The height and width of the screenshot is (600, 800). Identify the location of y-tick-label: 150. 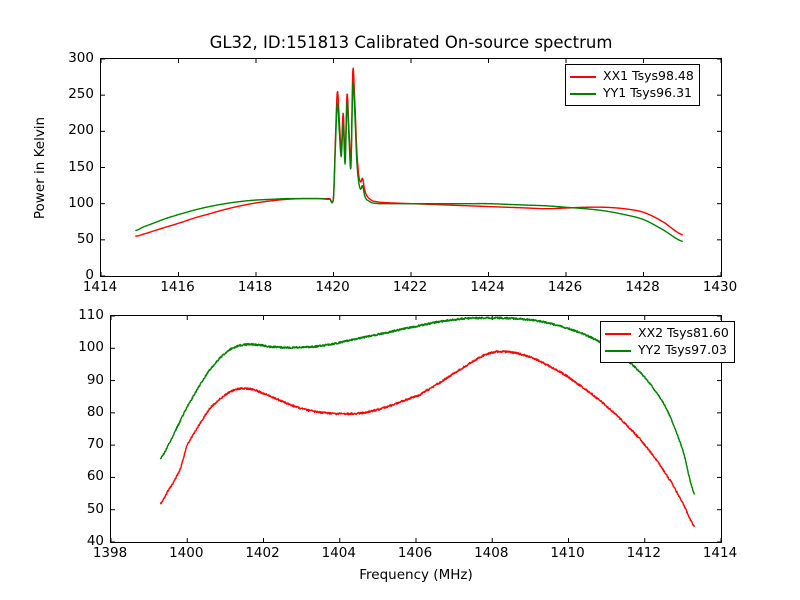
(81, 166).